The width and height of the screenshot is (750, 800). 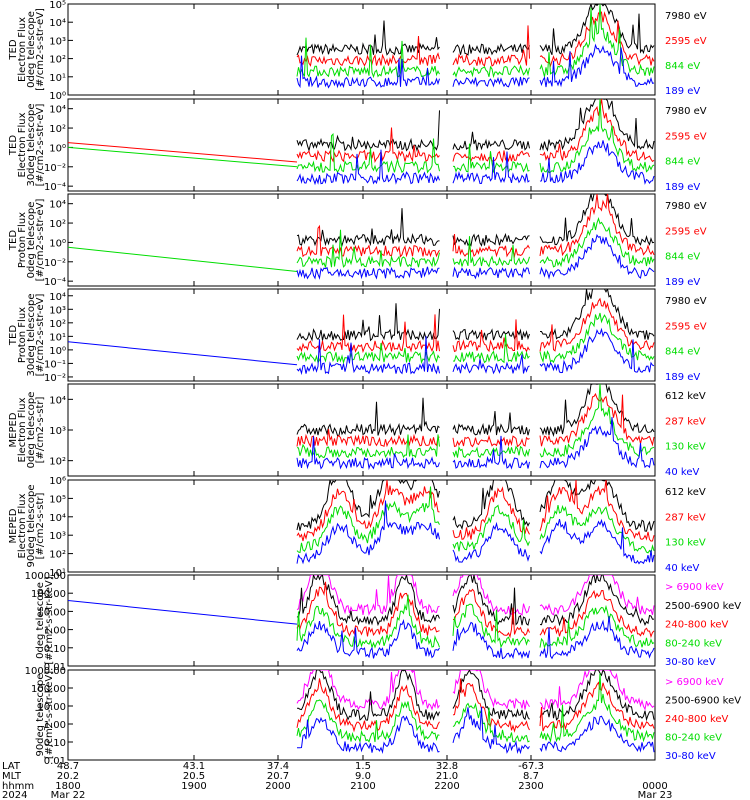 What do you see at coordinates (277, 786) in the screenshot?
I see `x-tick-time: 2000` at bounding box center [277, 786].